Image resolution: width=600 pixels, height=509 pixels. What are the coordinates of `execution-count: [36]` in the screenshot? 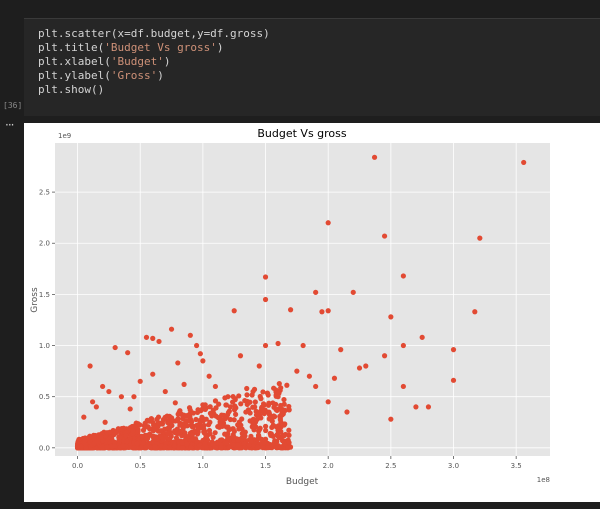 It's located at (13, 105).